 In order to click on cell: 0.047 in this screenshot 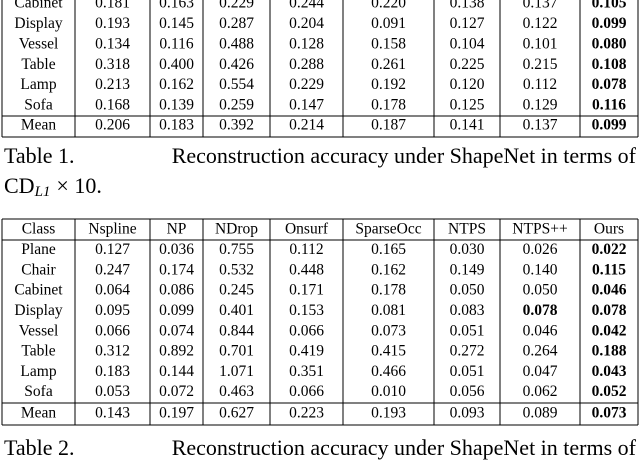, I will do `click(540, 371)`.